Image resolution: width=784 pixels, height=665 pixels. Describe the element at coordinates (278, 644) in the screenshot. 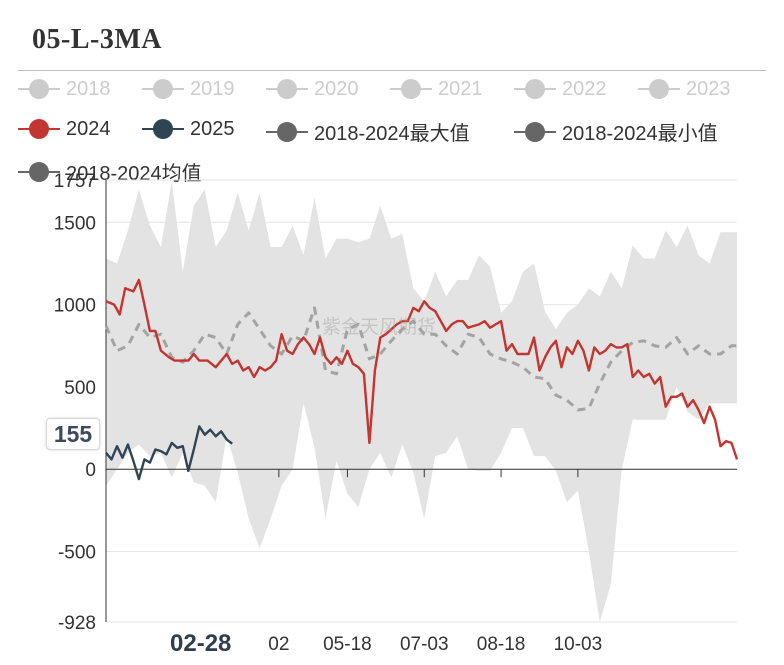

I see `x-tick-label: 02` at that location.